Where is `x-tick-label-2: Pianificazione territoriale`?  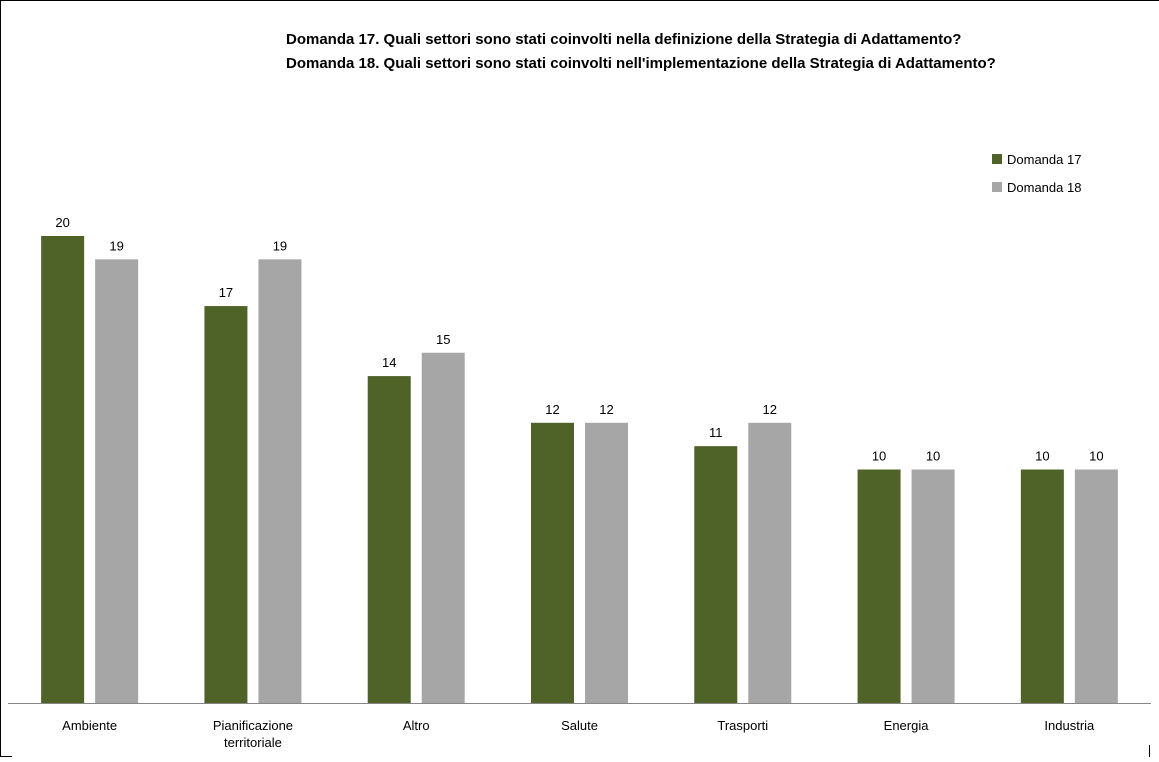 x-tick-label-2: Pianificazione territoriale is located at coordinates (253, 734).